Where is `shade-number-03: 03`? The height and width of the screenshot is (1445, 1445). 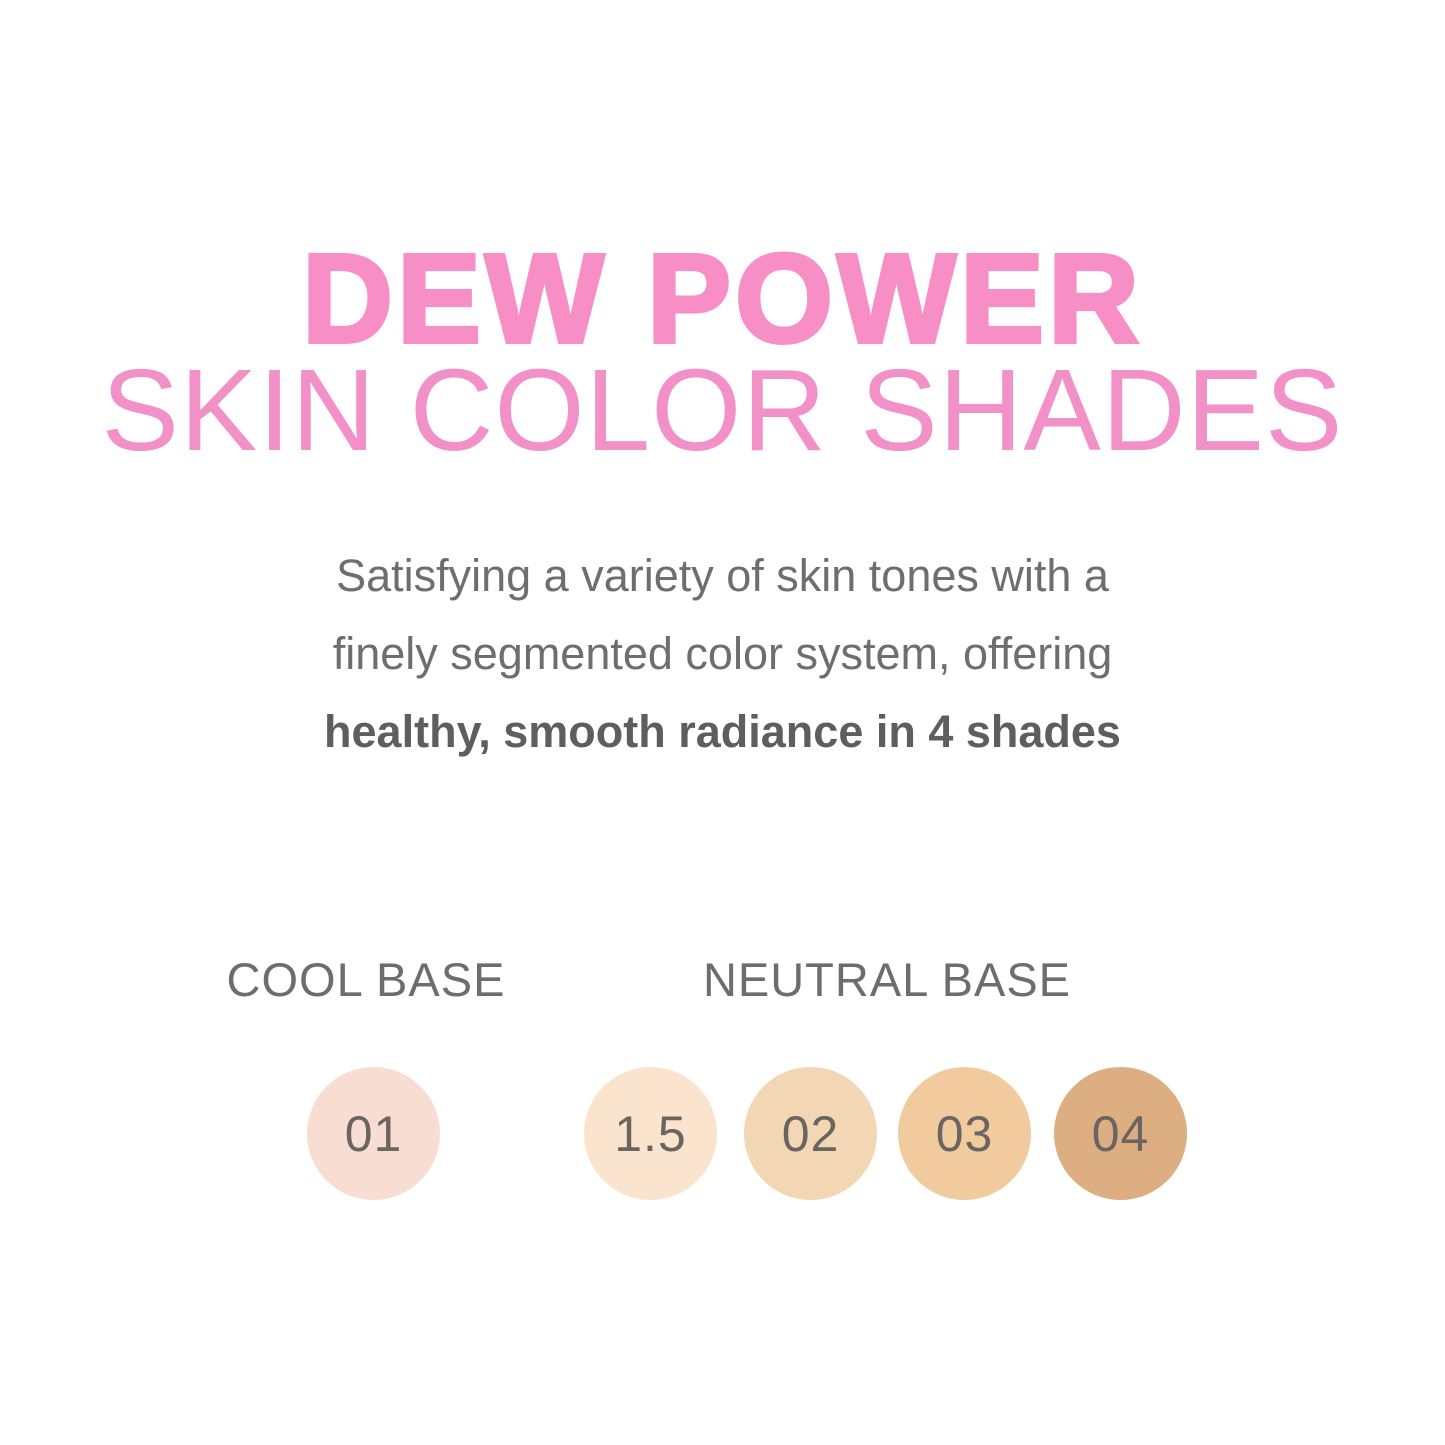 shade-number-03: 03 is located at coordinates (964, 1133).